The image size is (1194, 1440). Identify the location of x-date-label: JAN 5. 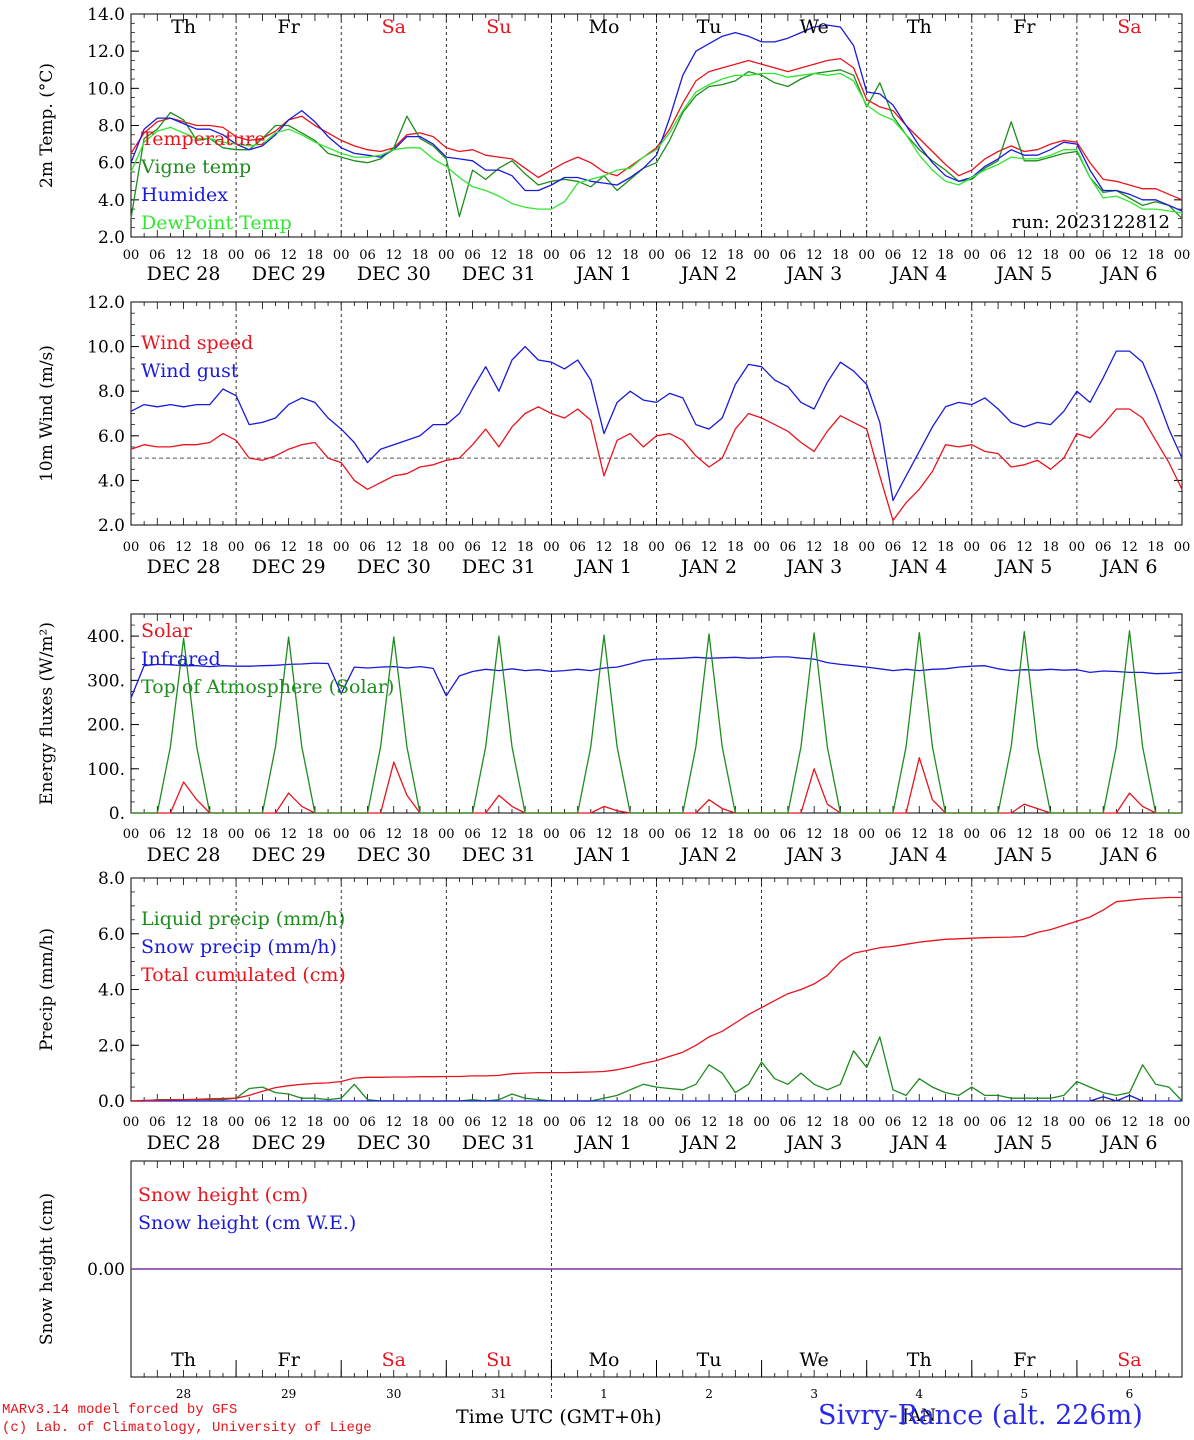
(1023, 1143).